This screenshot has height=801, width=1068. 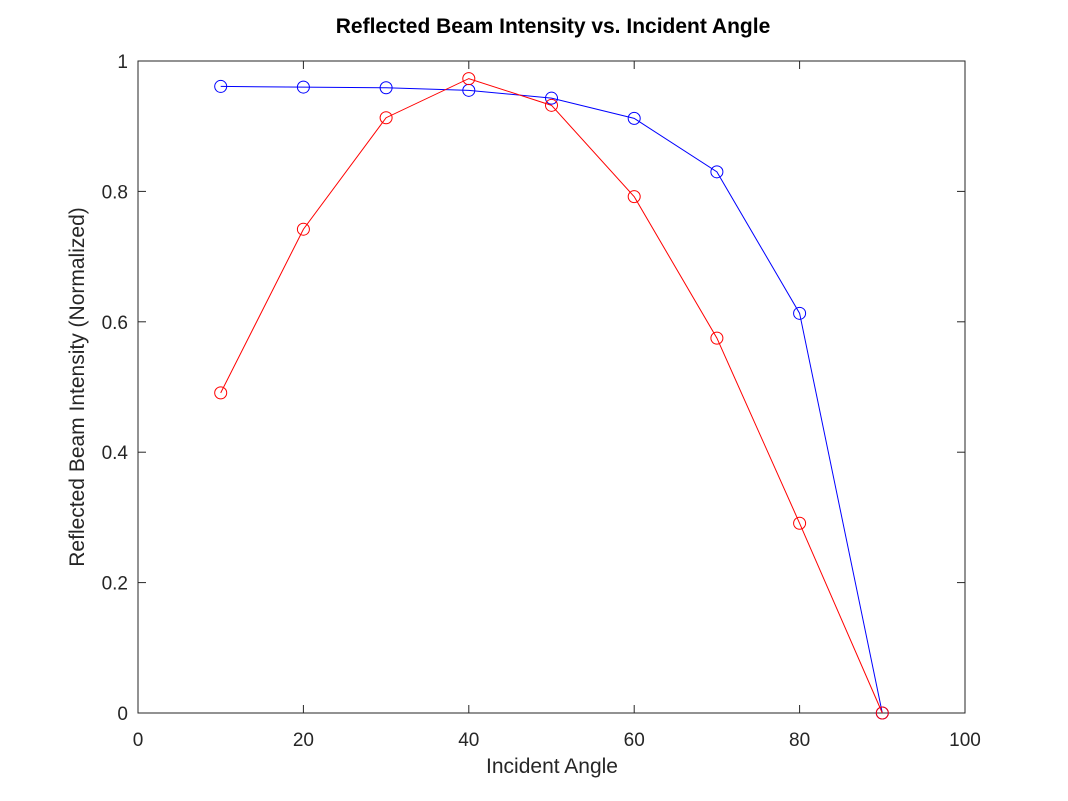 I want to click on y-tick-label: 0, so click(x=122, y=714).